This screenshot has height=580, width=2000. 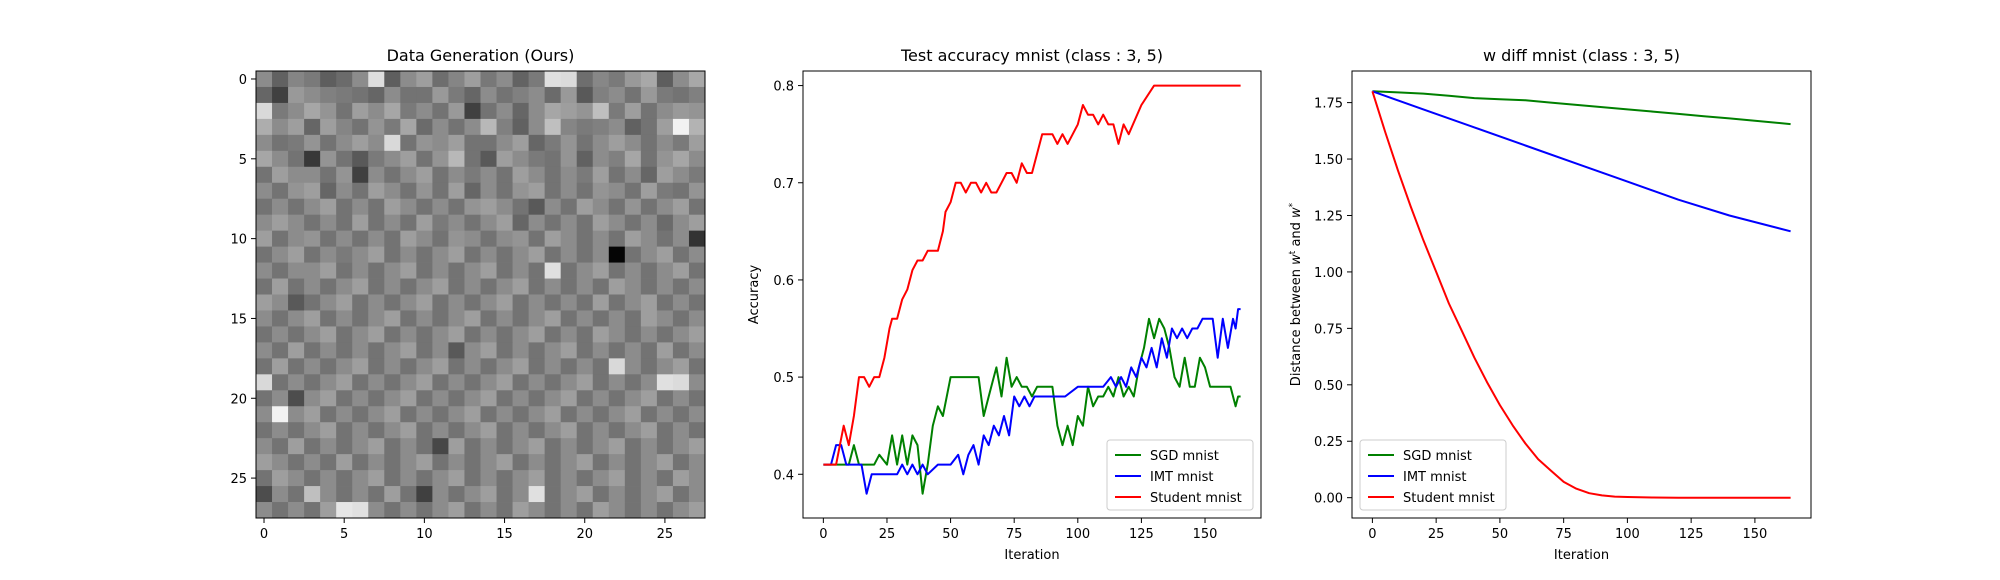 What do you see at coordinates (264, 534) in the screenshot?
I see `x-tick-label: 0` at bounding box center [264, 534].